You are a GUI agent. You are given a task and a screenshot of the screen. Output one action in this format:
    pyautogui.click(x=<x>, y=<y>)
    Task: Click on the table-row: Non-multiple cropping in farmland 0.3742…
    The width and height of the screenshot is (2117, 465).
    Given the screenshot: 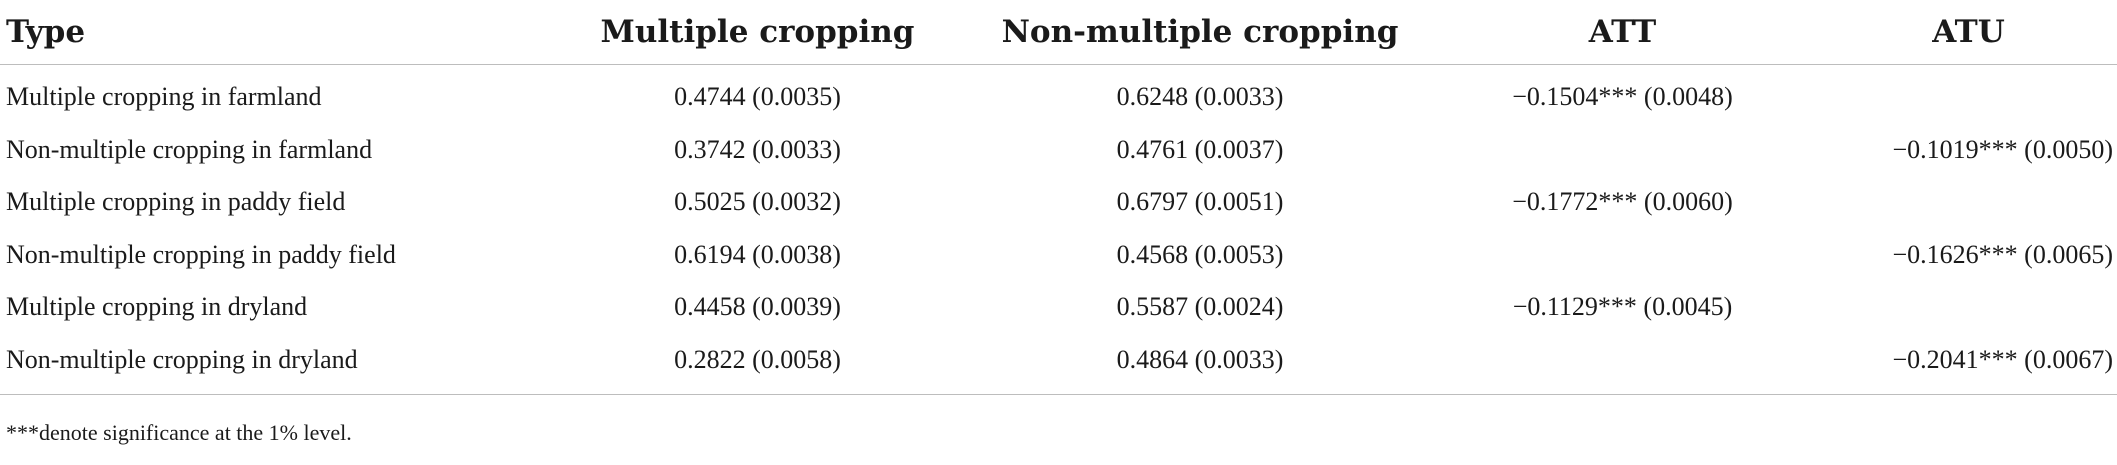 What is the action you would take?
    pyautogui.click(x=1058, y=150)
    